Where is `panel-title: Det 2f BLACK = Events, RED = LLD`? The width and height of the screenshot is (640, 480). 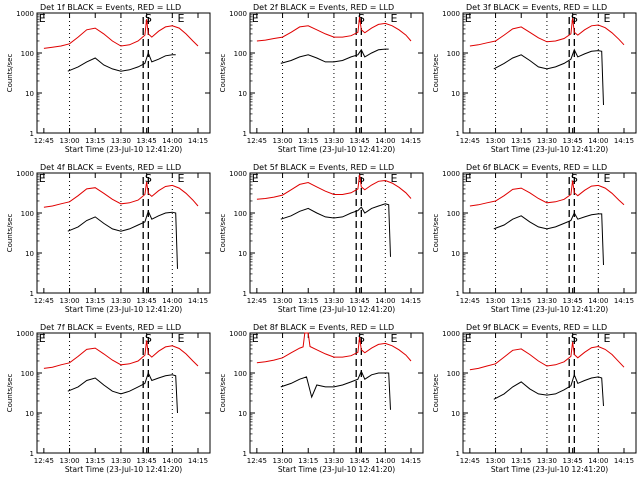
panel-title: Det 2f BLACK = Events, RED = LLD is located at coordinates (323, 7).